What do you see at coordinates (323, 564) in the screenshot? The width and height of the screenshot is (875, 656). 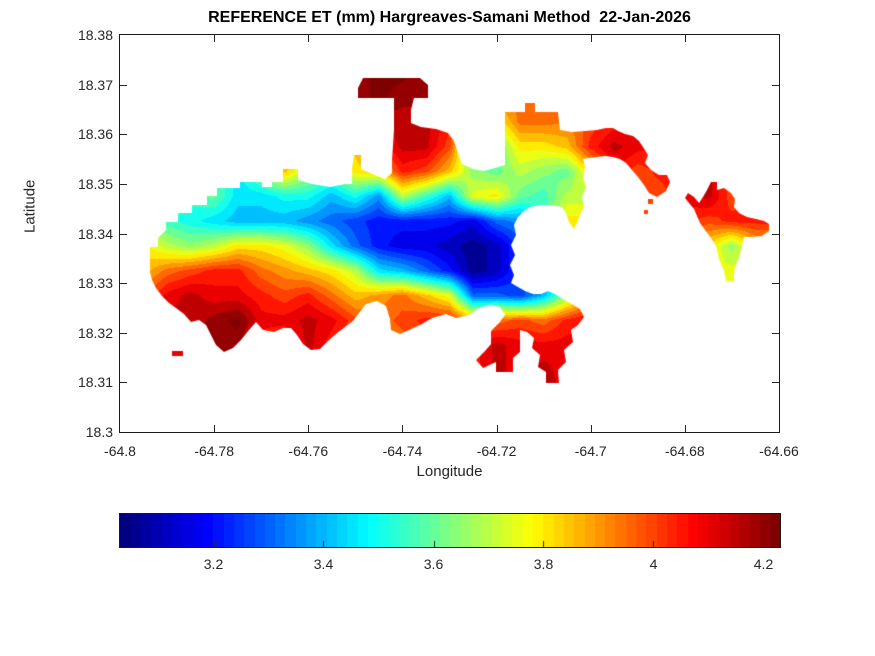 I see `colorbar-tick-label: 3.4` at bounding box center [323, 564].